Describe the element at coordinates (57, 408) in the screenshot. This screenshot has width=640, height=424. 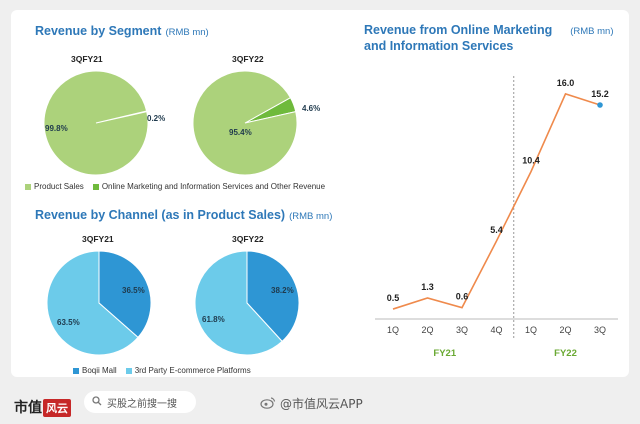
I see `brand-badge: 风云` at that location.